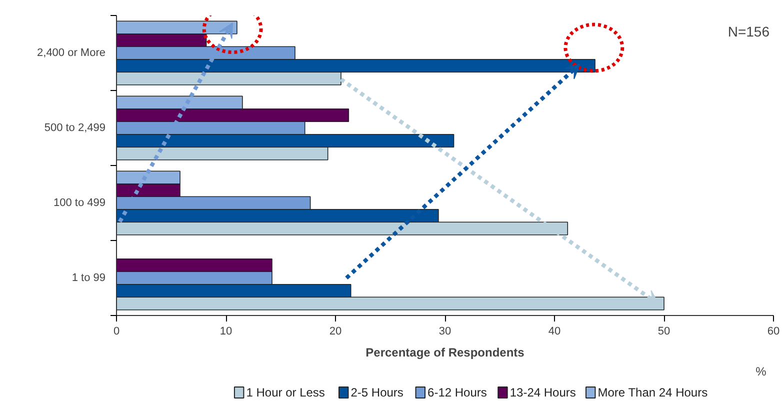  I want to click on y-tick-label: 100 to 499, so click(80, 203).